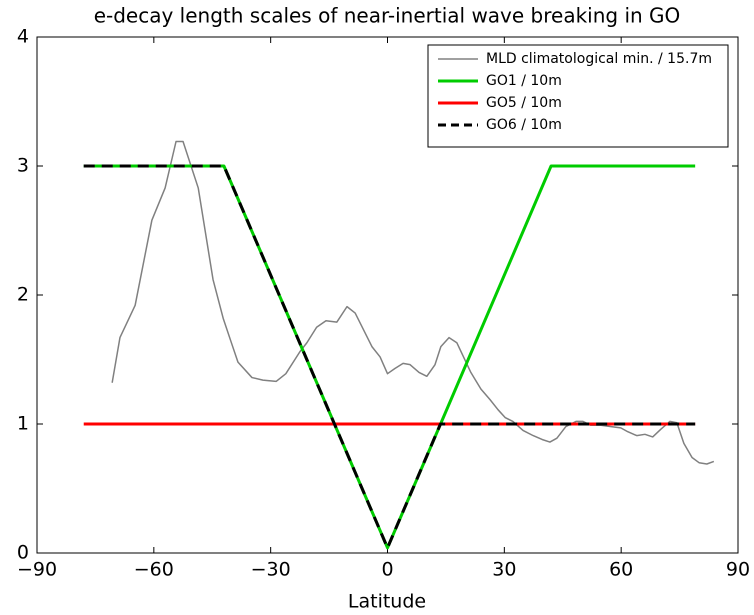 Image resolution: width=754 pixels, height=615 pixels. What do you see at coordinates (387, 602) in the screenshot?
I see `x-axis-label: Latitude` at bounding box center [387, 602].